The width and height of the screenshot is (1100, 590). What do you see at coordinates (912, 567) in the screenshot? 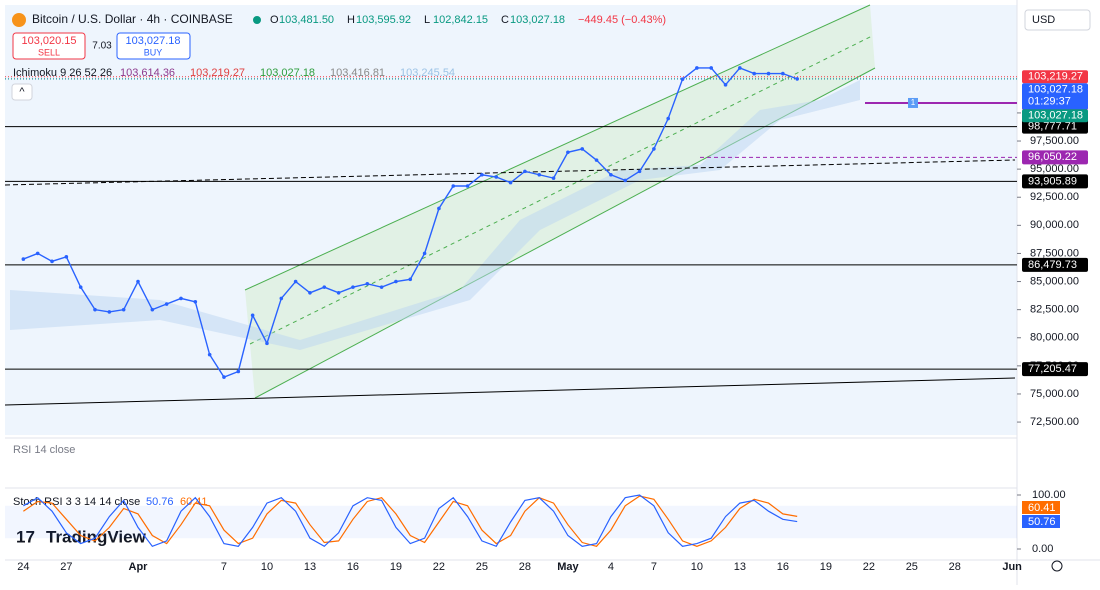
I see `time-label: 25` at bounding box center [912, 567].